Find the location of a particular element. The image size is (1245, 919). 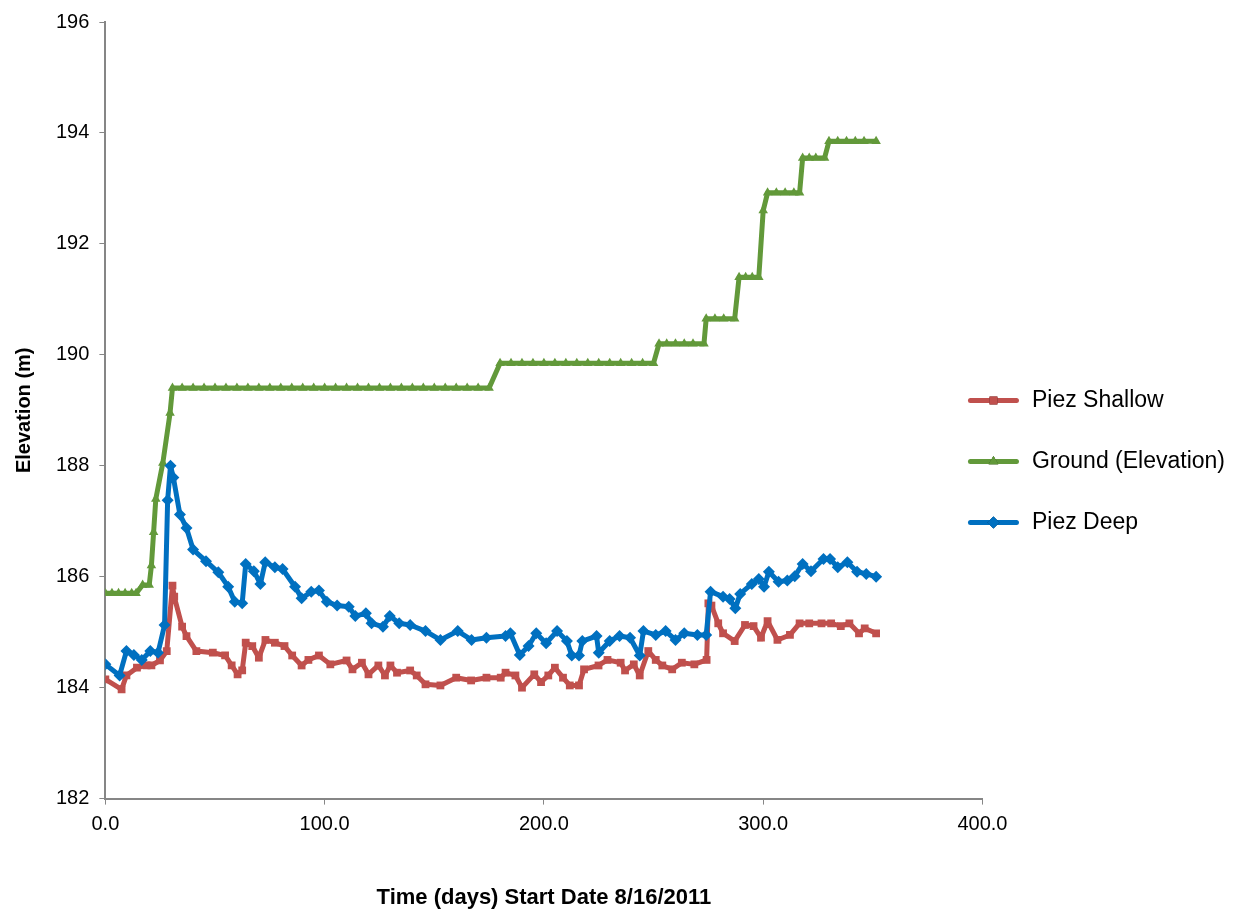

y-tick-label: 186 is located at coordinates (72, 575).